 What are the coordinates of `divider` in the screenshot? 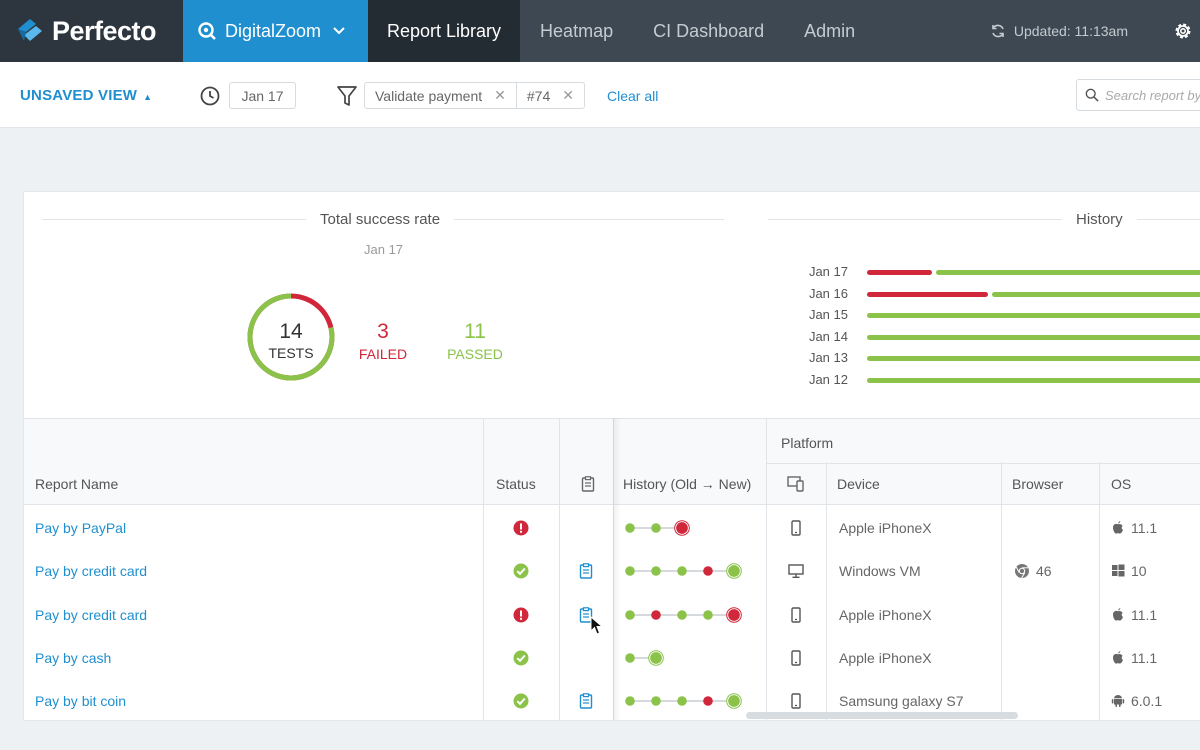 It's located at (984, 219).